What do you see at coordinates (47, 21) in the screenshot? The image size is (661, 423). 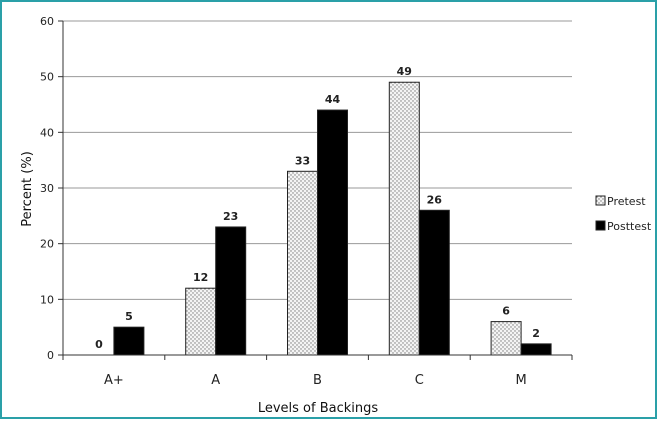 I see `y-tick-label: 60` at bounding box center [47, 21].